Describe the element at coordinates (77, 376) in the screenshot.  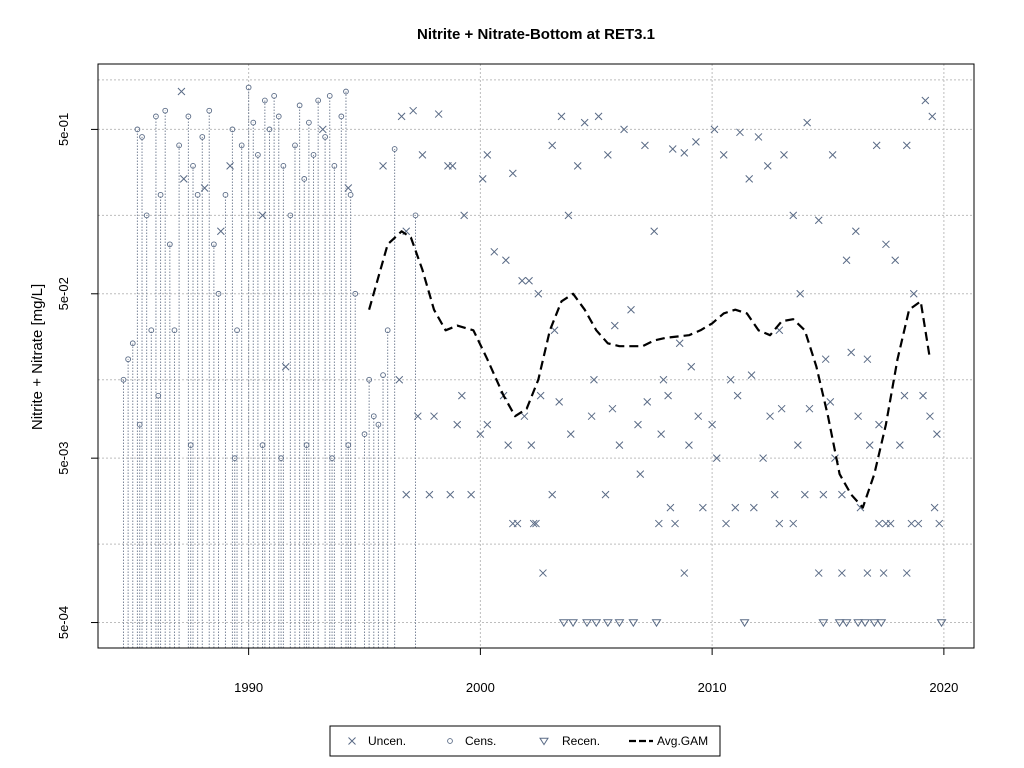
I see `y-axis: 5e-04 5e-03 5e-02 5e-01` at that location.